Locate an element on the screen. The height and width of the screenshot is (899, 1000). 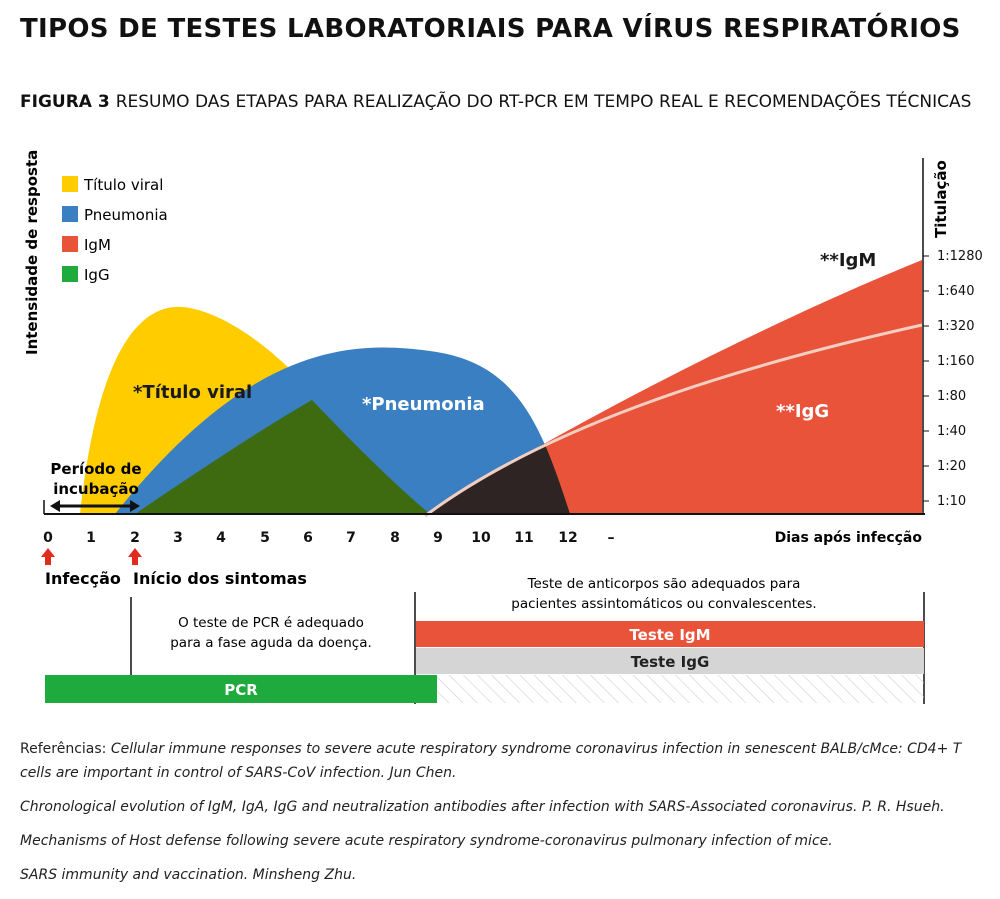
incubation-arrow is located at coordinates (95, 506).